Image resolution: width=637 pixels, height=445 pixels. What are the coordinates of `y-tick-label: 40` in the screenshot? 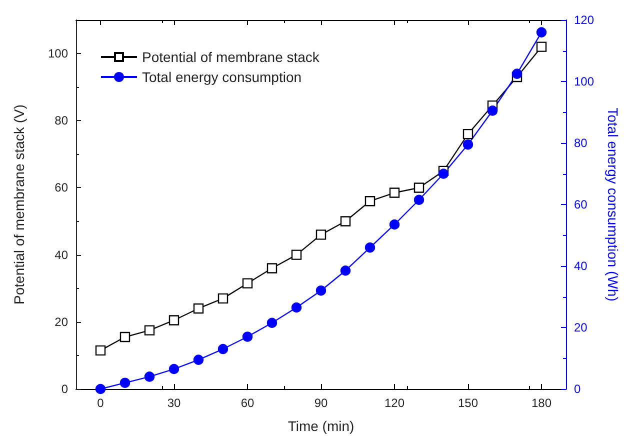 It's located at (61, 255).